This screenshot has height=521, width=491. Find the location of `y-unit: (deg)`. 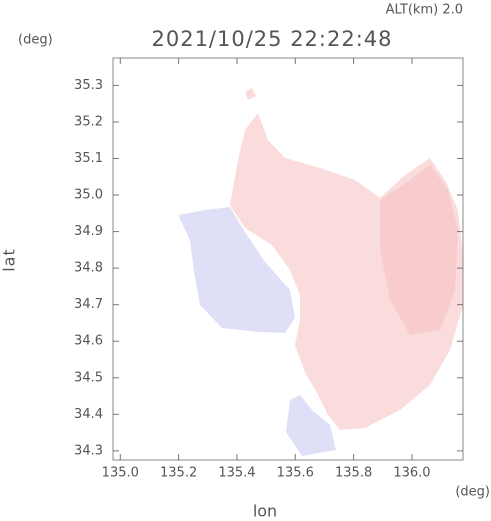

y-unit: (deg) is located at coordinates (35, 40).